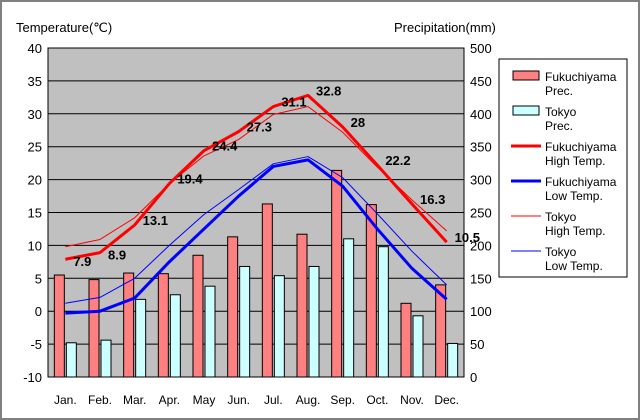 Image resolution: width=640 pixels, height=420 pixels. What do you see at coordinates (473, 377) in the screenshot?
I see `y-right-tick-label: 0` at bounding box center [473, 377].